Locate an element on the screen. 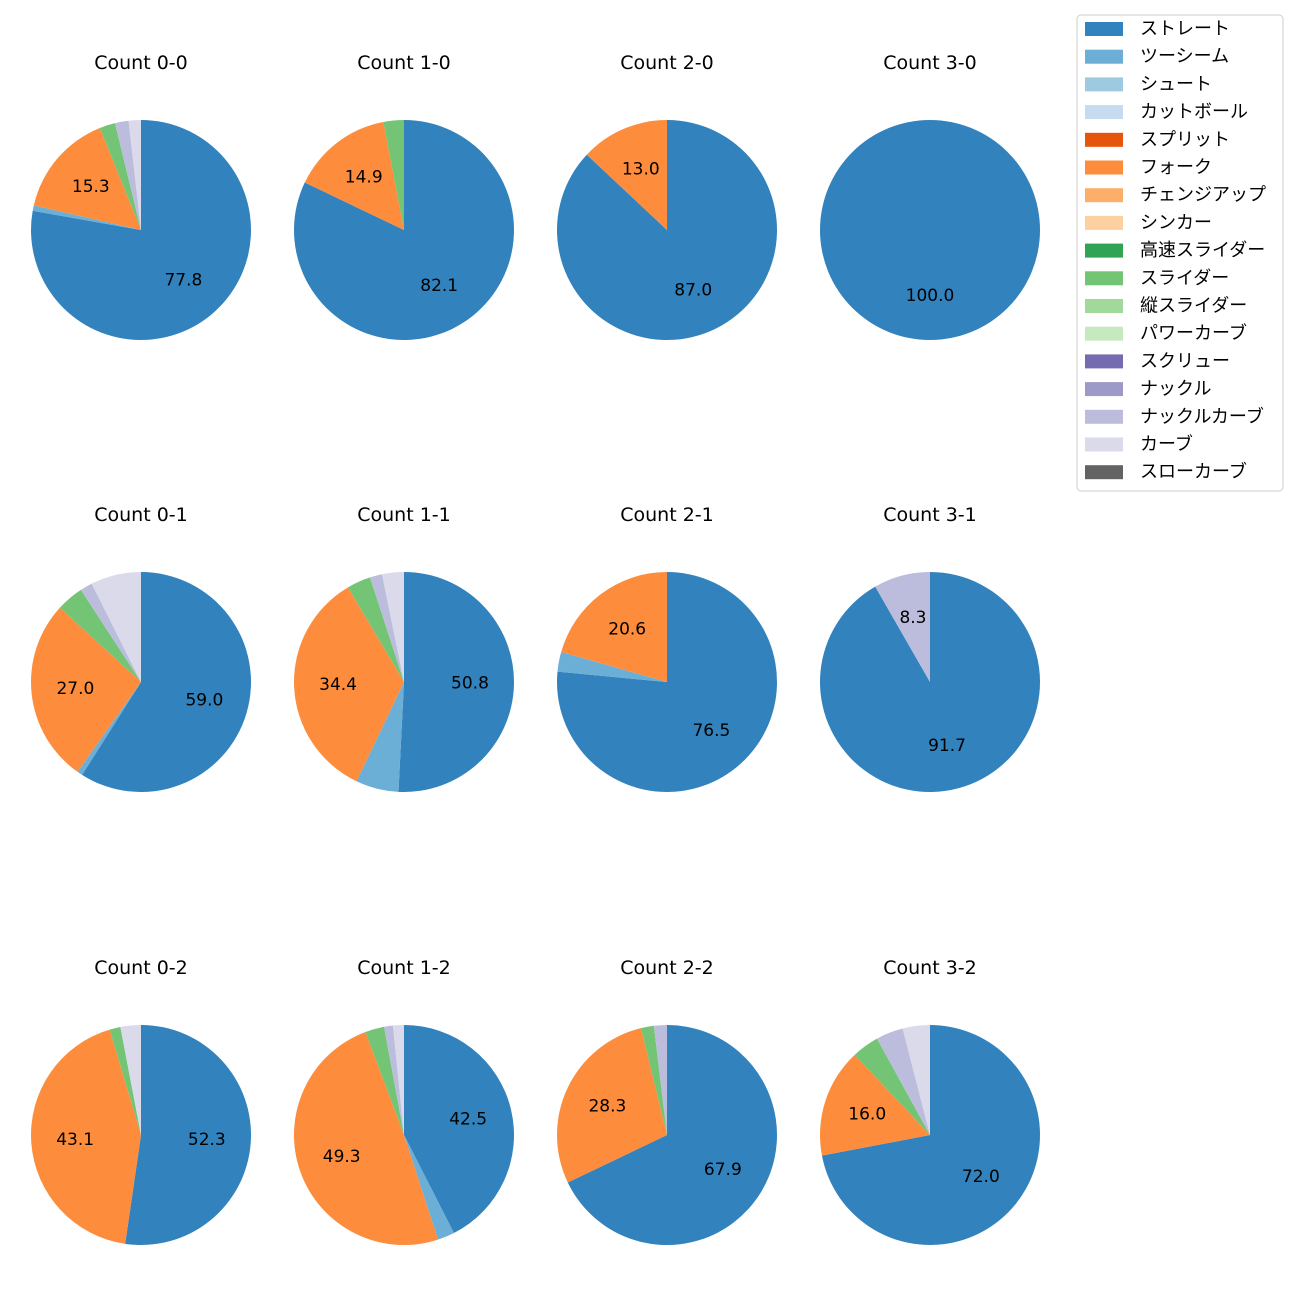 The image size is (1300, 1300). slice-value-label: 20.6 is located at coordinates (627, 629).